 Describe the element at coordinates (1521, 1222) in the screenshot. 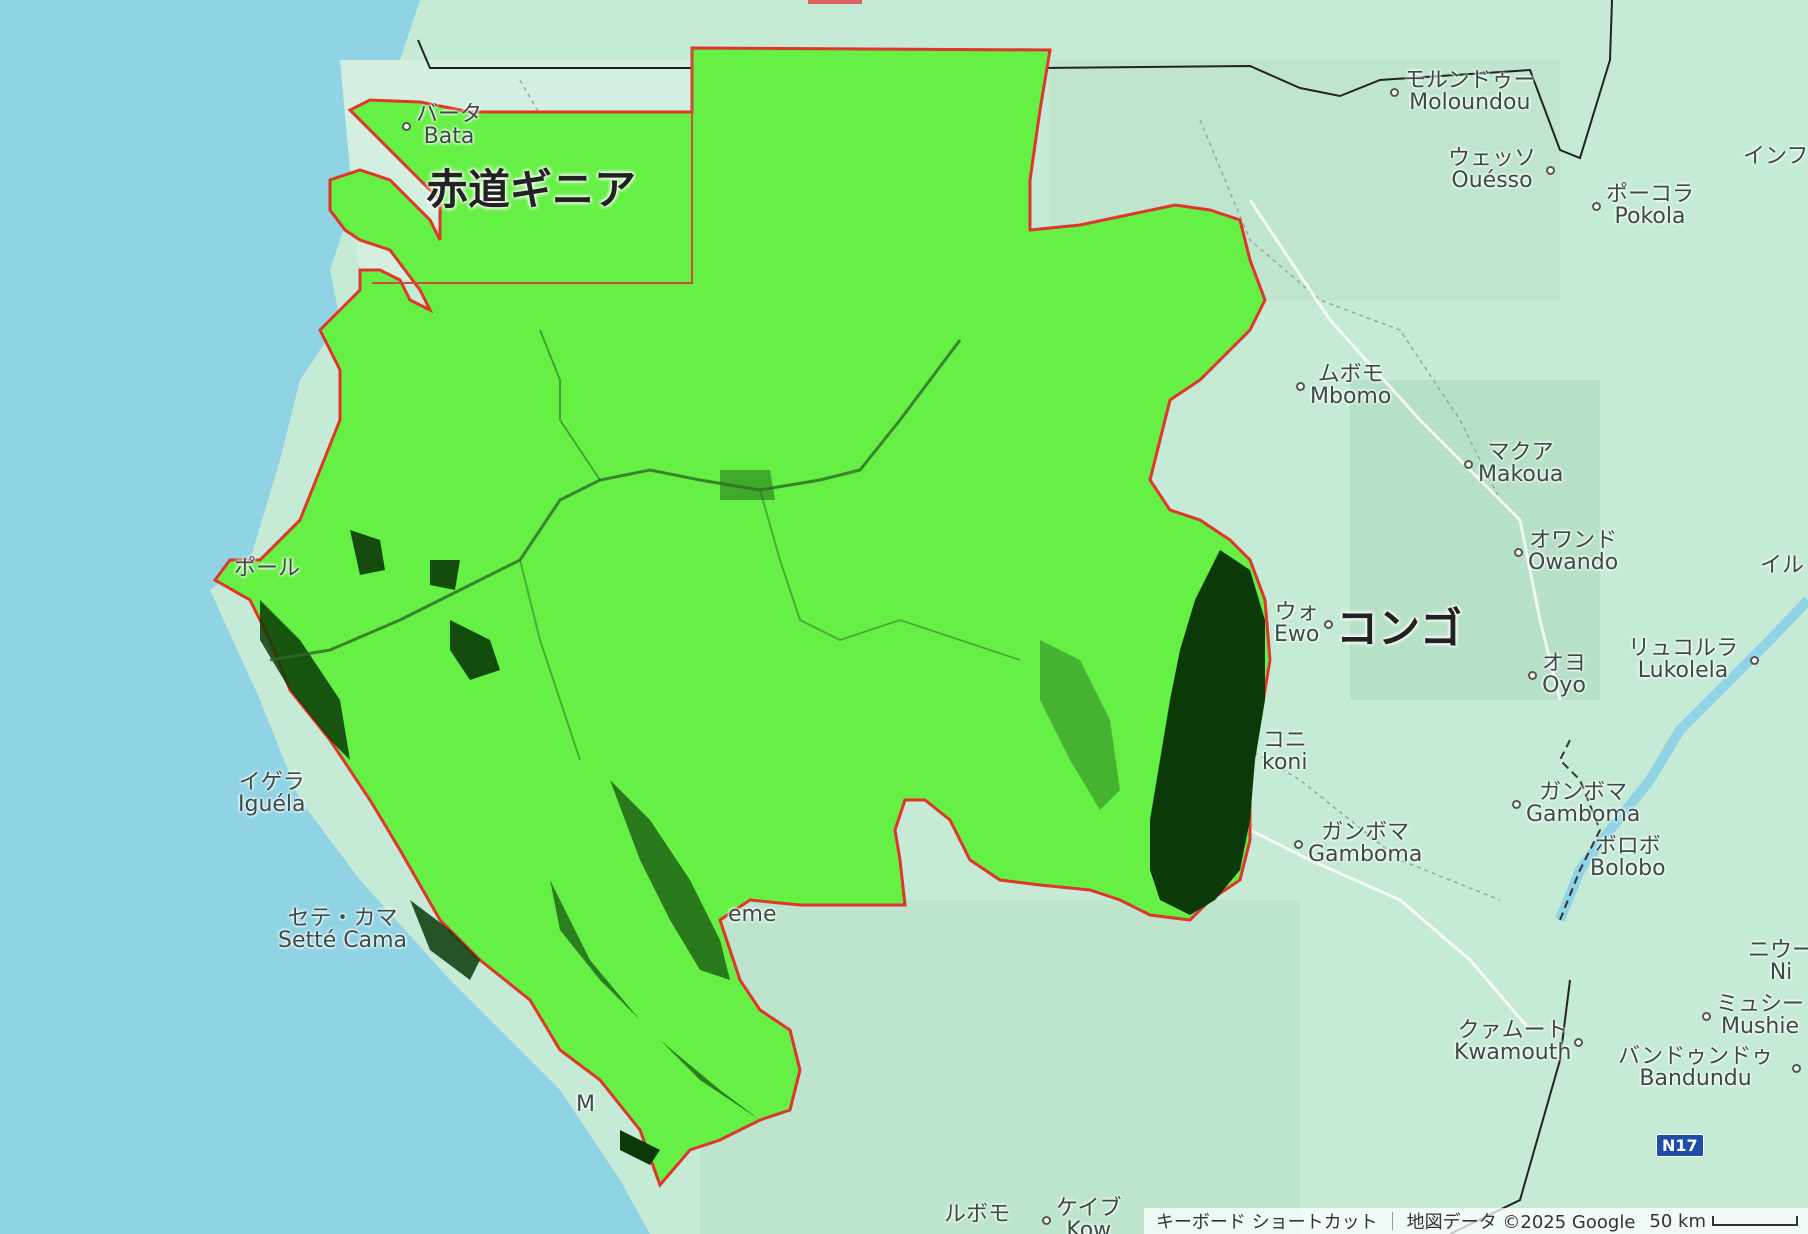

I see `map-data-credit: 地図データ ©2025 Google` at that location.